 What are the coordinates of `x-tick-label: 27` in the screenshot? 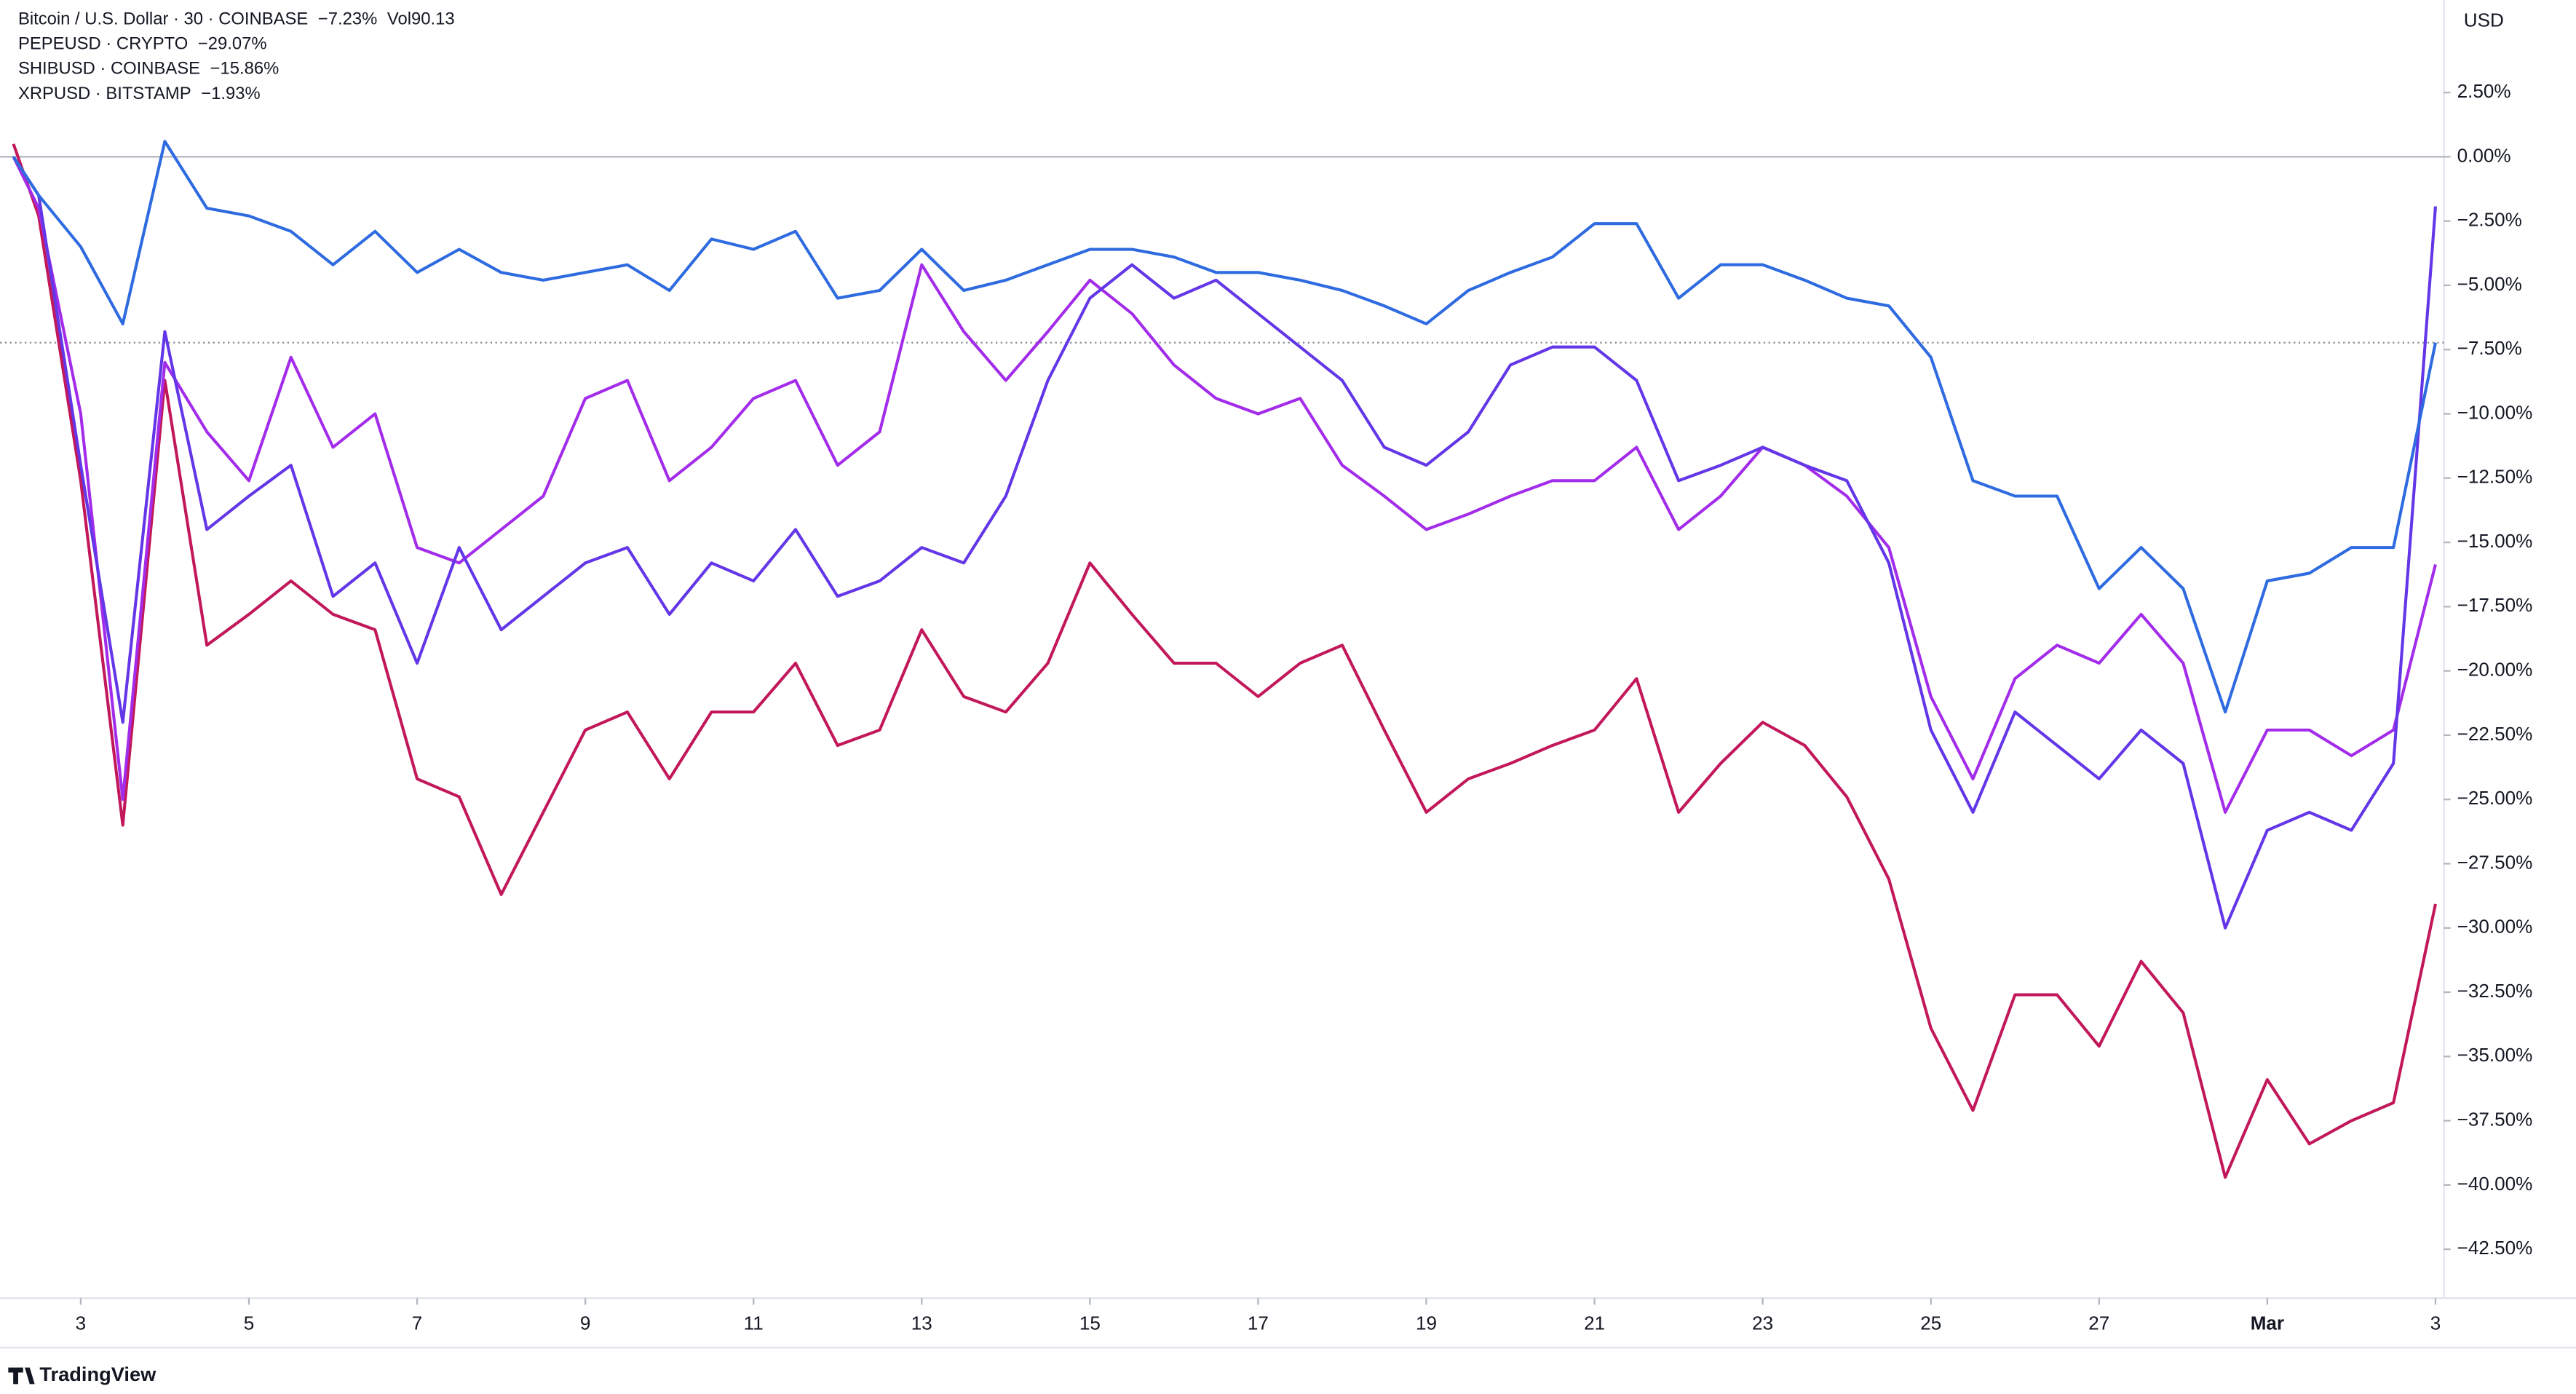 It's located at (2098, 1323).